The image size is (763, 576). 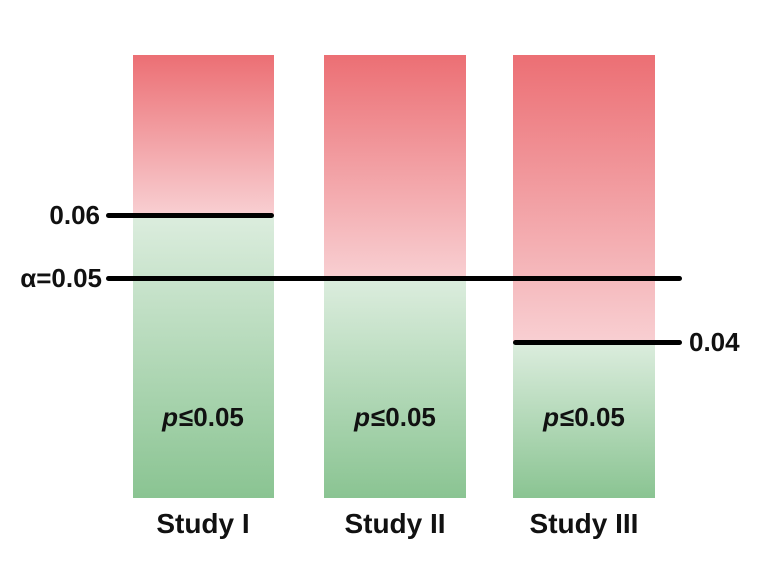 I want to click on bar-study-2-significant-region, so click(x=395, y=388).